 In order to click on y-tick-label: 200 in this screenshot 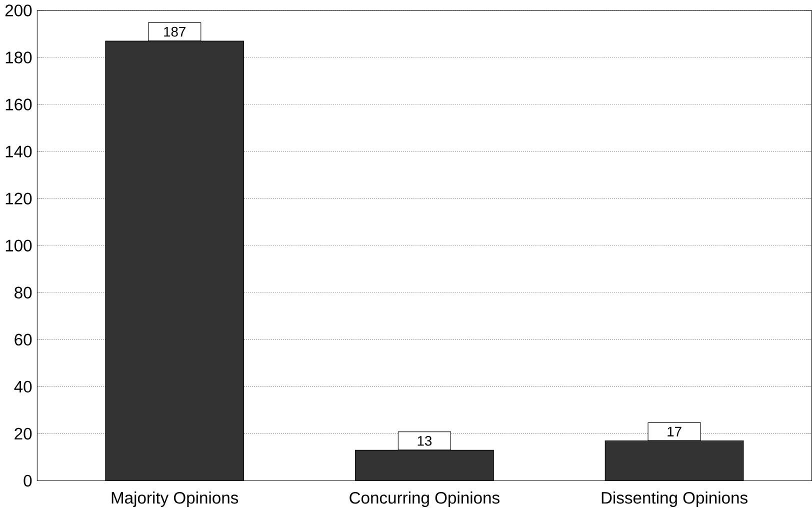, I will do `click(18, 10)`.